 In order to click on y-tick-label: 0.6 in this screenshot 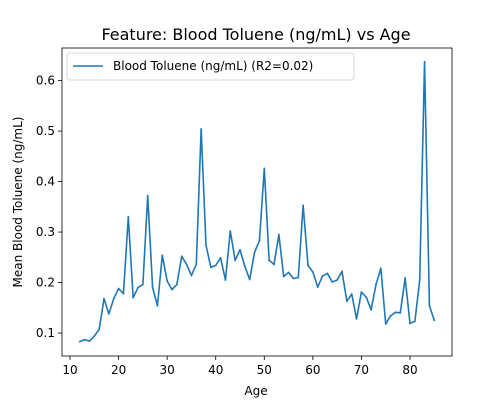, I will do `click(45, 81)`.